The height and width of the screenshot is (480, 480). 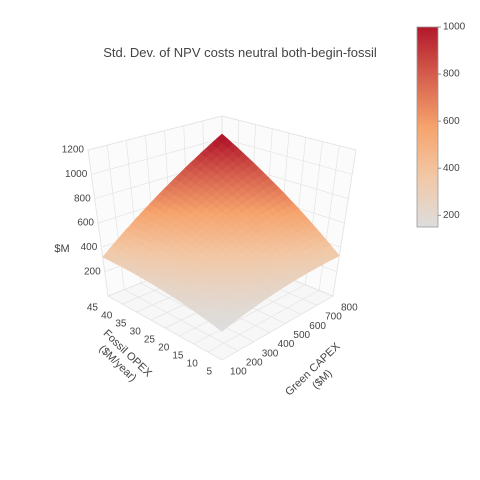 What do you see at coordinates (286, 344) in the screenshot?
I see `x-tick-label: 400` at bounding box center [286, 344].